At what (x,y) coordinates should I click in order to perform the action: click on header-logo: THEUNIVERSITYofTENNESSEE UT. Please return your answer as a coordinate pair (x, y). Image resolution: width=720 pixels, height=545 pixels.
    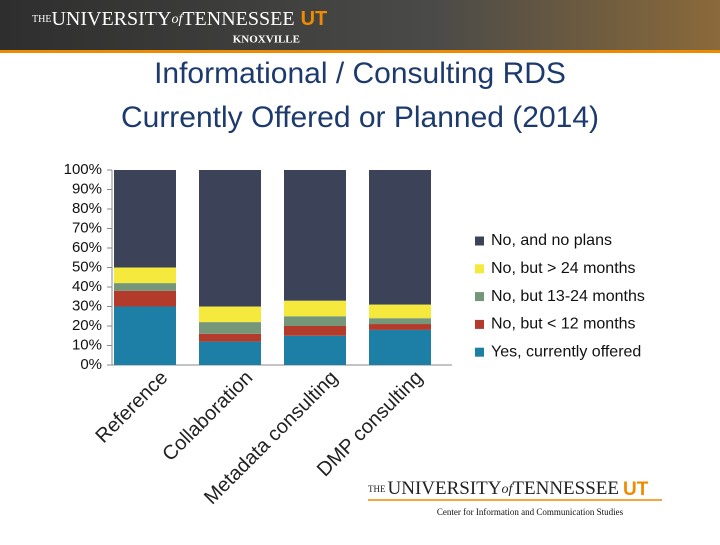
    Looking at the image, I should click on (179, 19).